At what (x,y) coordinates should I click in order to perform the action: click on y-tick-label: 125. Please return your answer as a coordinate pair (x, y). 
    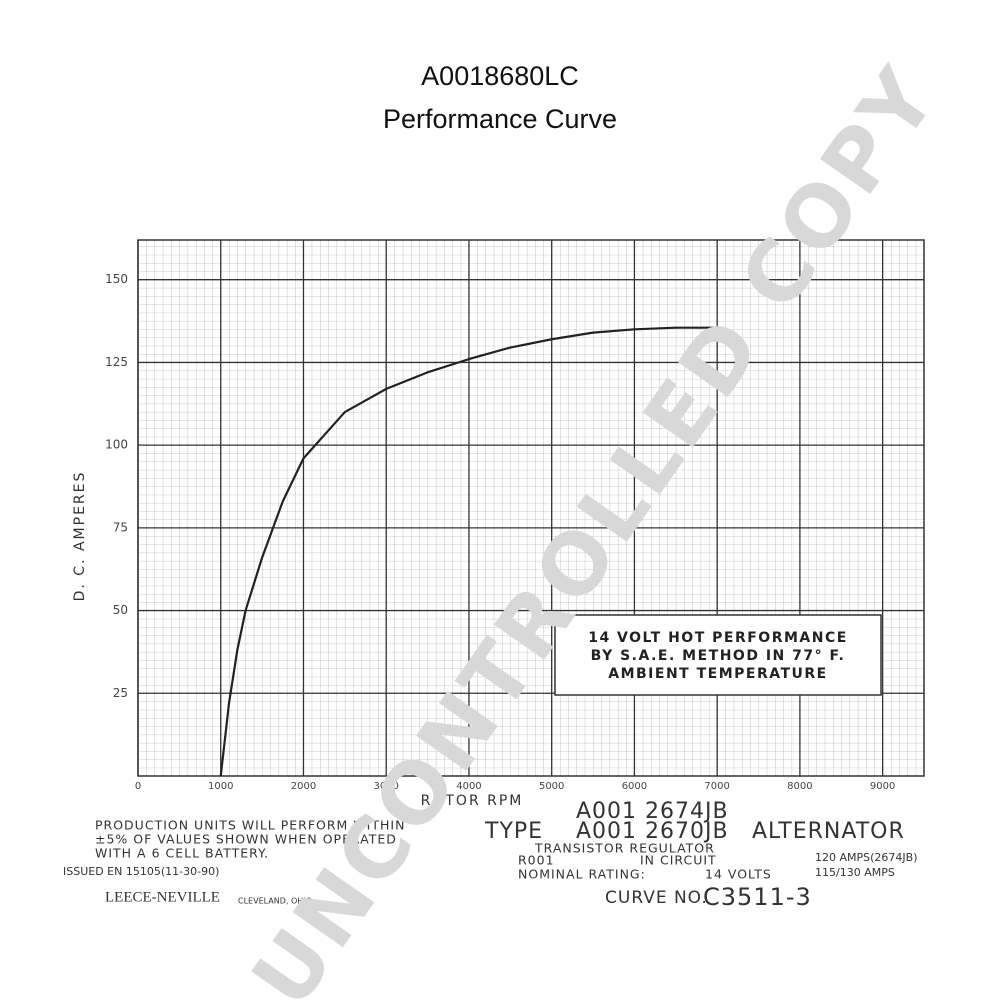
    Looking at the image, I should click on (116, 362).